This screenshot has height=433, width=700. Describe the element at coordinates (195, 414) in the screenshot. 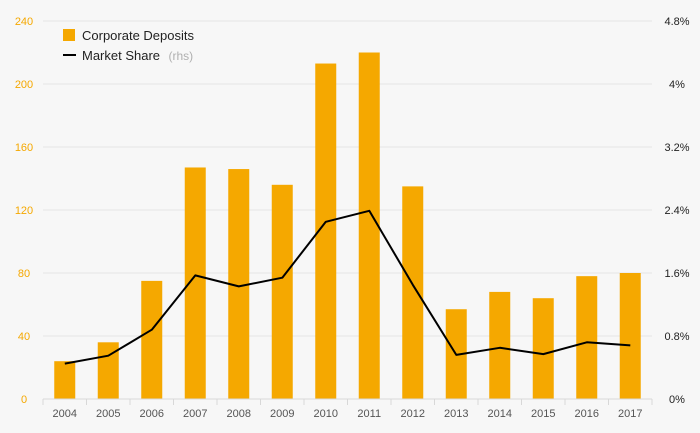

I see `x-tick-label: 2007` at that location.